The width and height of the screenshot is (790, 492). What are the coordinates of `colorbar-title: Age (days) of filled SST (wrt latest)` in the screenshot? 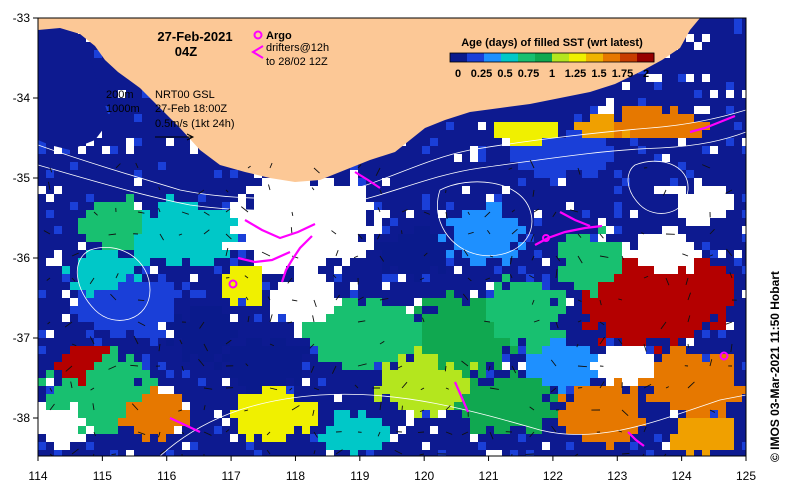 It's located at (552, 43).